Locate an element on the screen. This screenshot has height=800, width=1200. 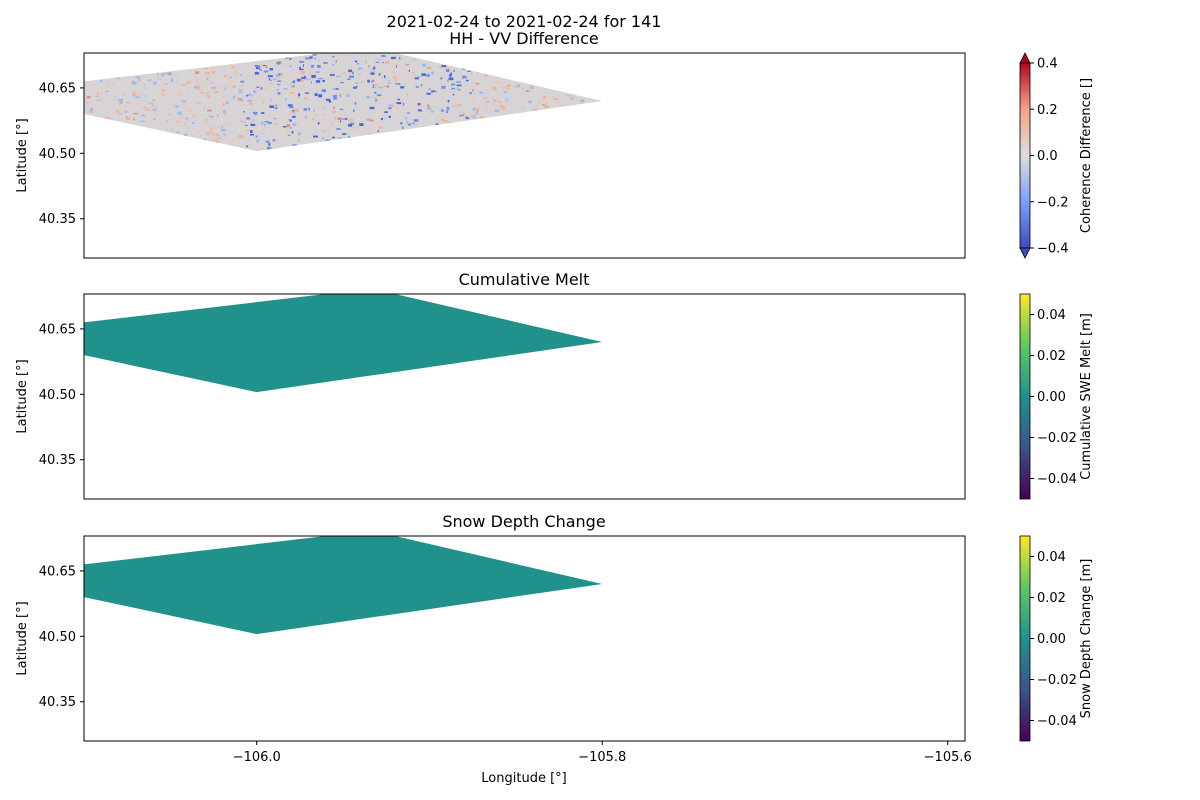
figure-title: 2021-02-24 to 2021-02-24 for 141 is located at coordinates (524, 21).